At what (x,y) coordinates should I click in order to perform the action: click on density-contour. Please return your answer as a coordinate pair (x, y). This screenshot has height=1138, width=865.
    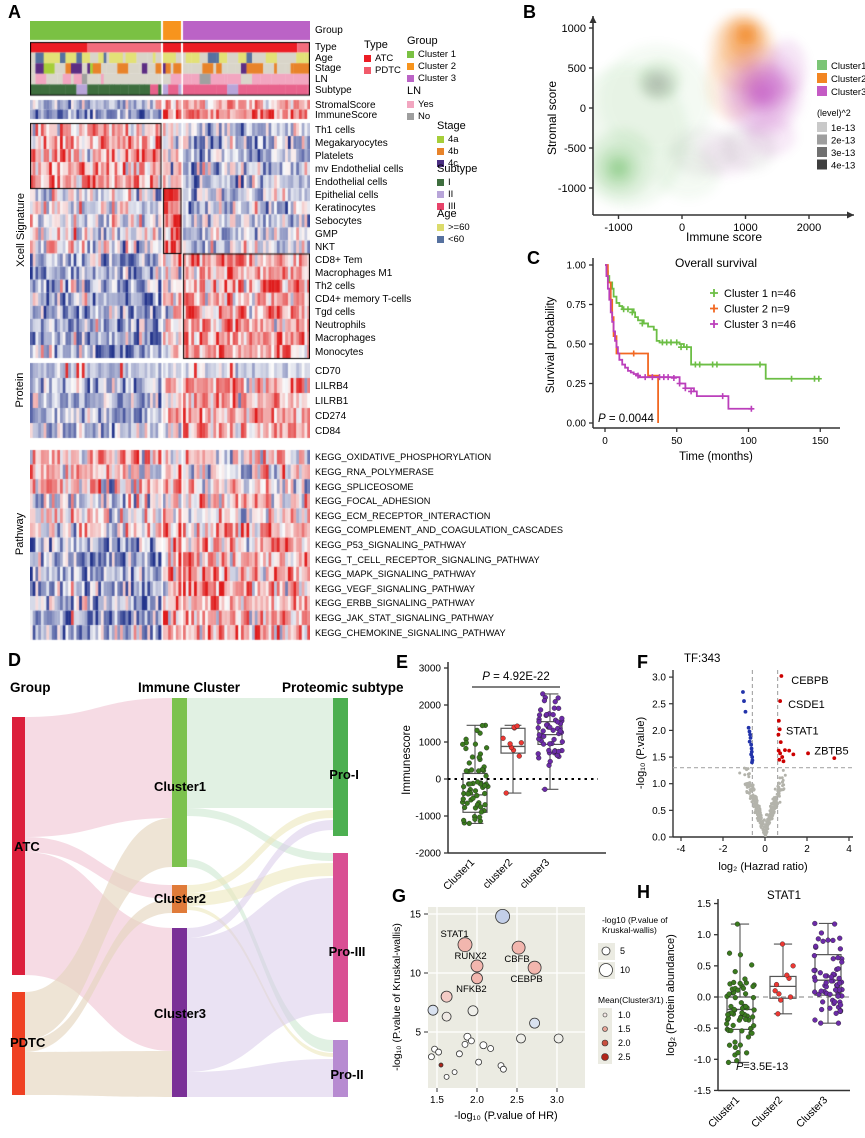
    Looking at the image, I should click on (656, 100).